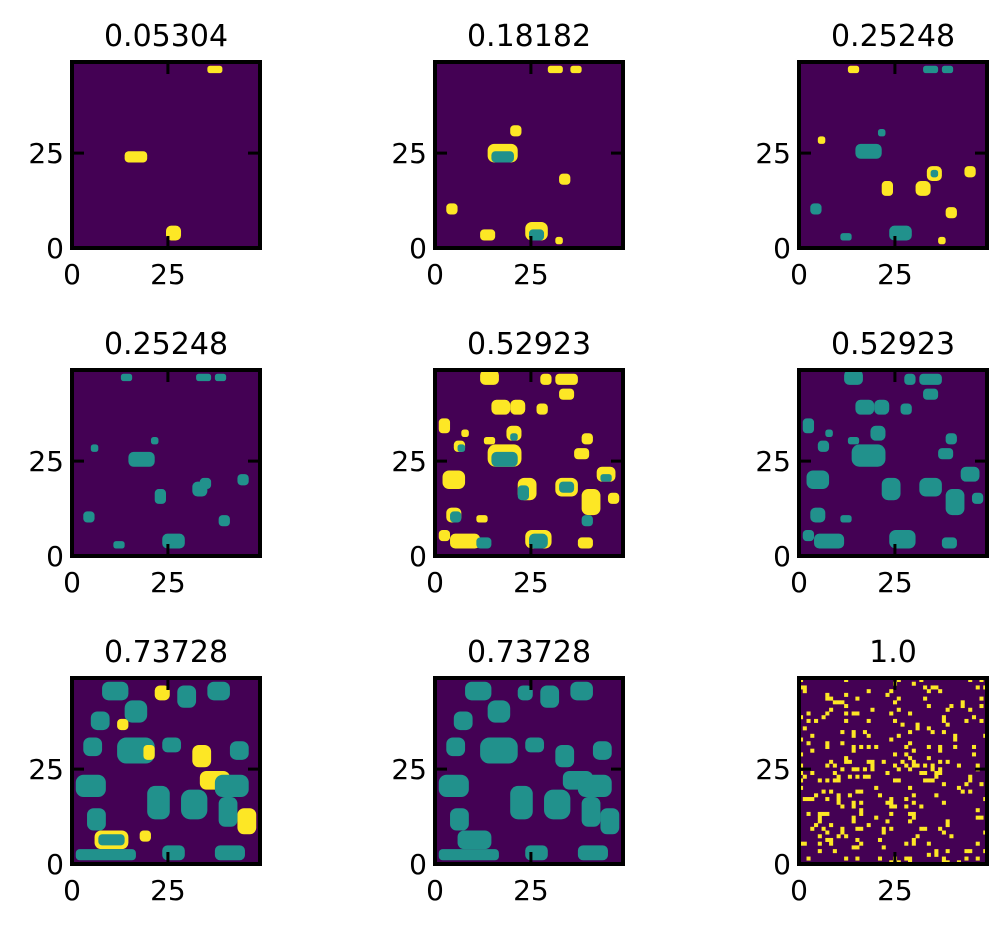 This screenshot has width=1005, height=927. What do you see at coordinates (529, 36) in the screenshot?
I see `panel-title: 0.18182` at bounding box center [529, 36].